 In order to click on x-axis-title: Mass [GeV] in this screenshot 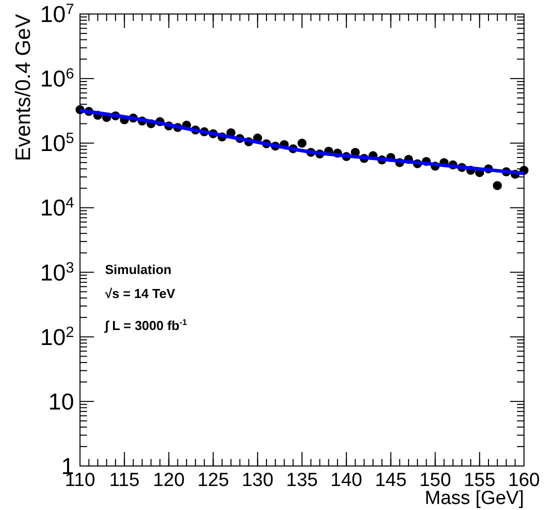, I will do `click(474, 498)`.